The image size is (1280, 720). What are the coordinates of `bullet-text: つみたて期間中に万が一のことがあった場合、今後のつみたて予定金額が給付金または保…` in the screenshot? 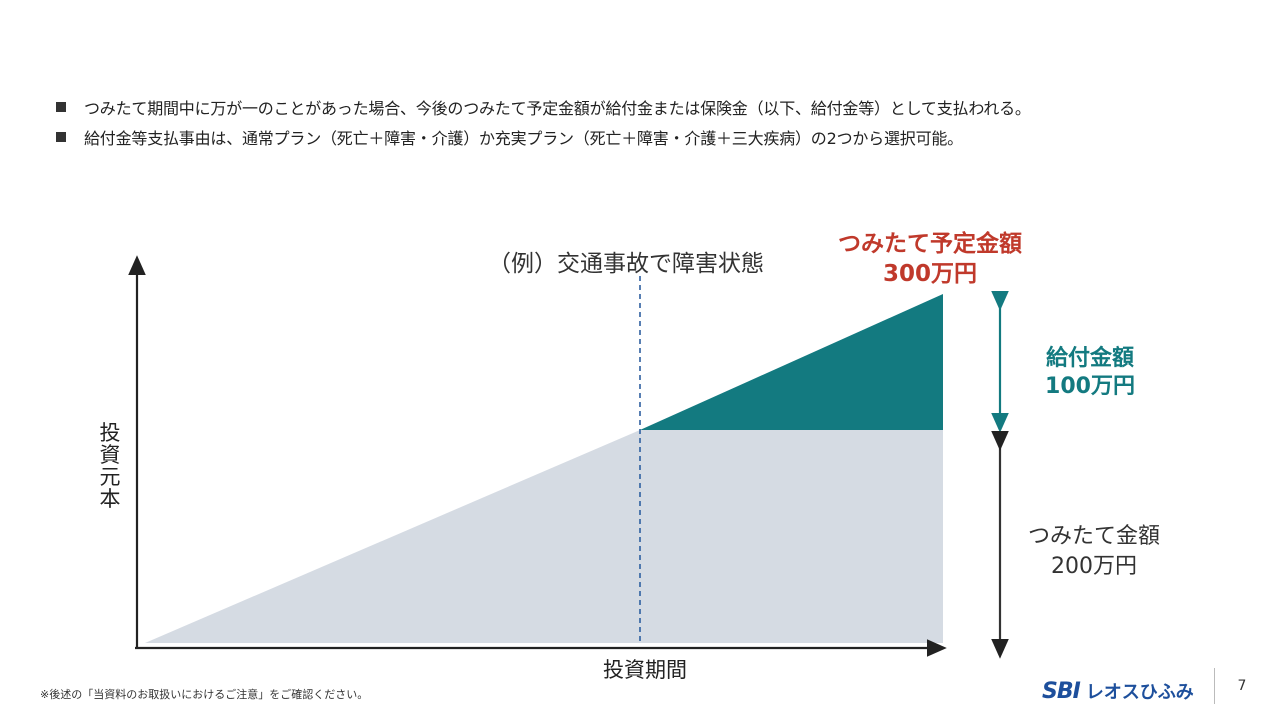 It's located at (557, 108).